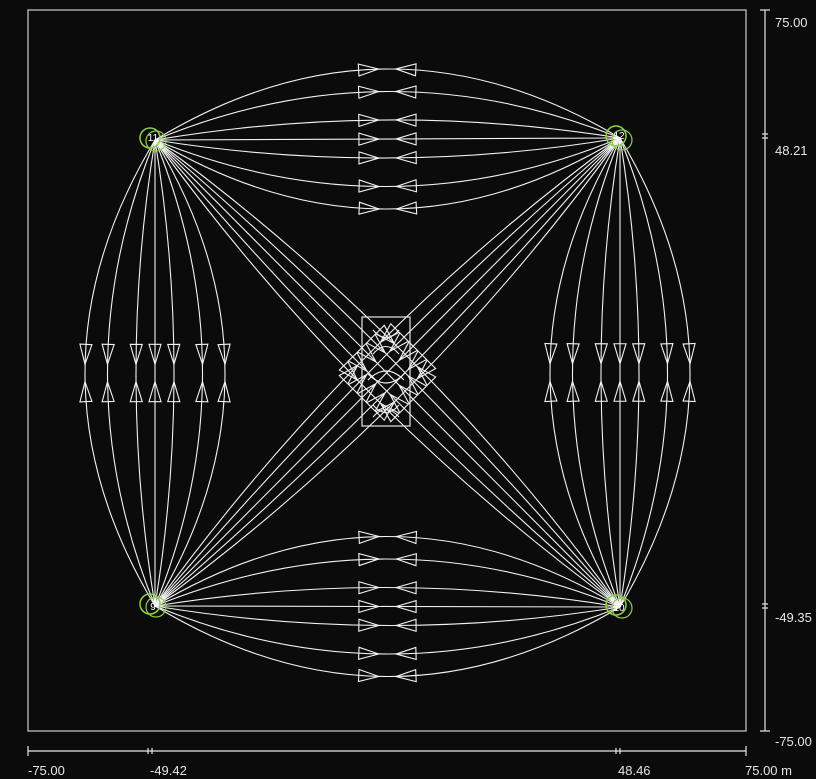 The width and height of the screenshot is (816, 779). I want to click on center-loops, so click(386, 373).